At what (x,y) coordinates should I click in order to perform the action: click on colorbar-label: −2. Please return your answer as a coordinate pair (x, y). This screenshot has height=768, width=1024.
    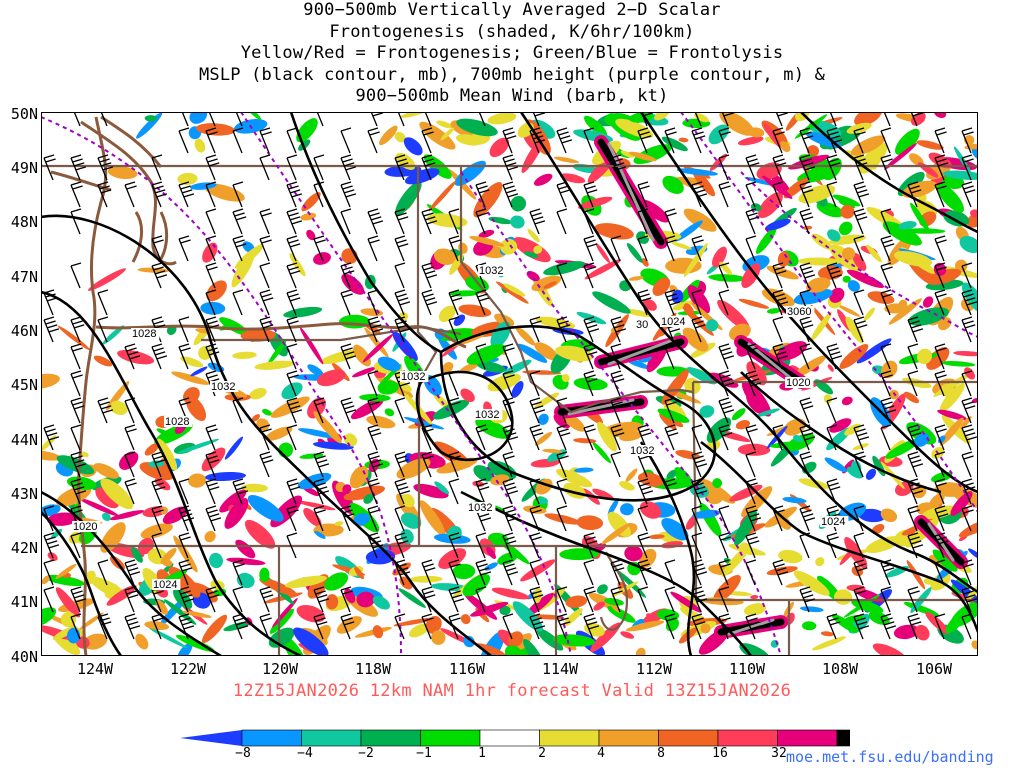
    Looking at the image, I should click on (366, 753).